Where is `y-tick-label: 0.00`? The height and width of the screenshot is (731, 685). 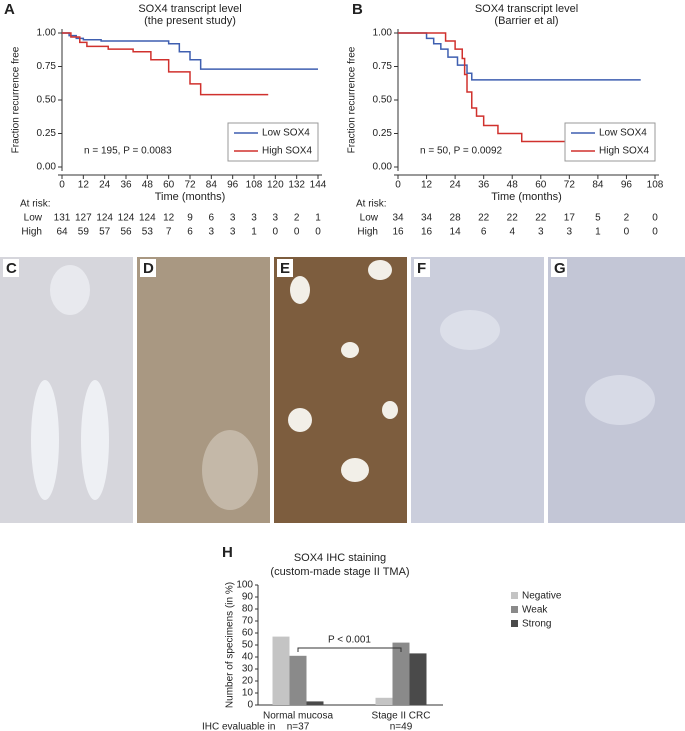 y-tick-label: 0.00 is located at coordinates (47, 167).